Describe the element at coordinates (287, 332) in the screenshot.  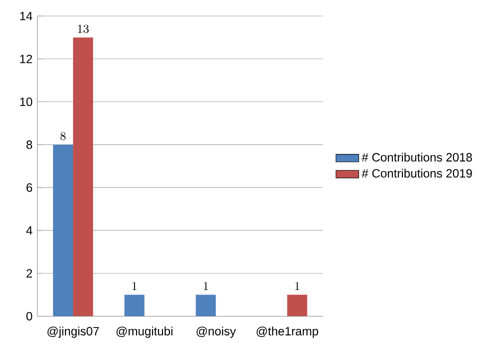
I see `x-tick-label: @the1ramp` at that location.